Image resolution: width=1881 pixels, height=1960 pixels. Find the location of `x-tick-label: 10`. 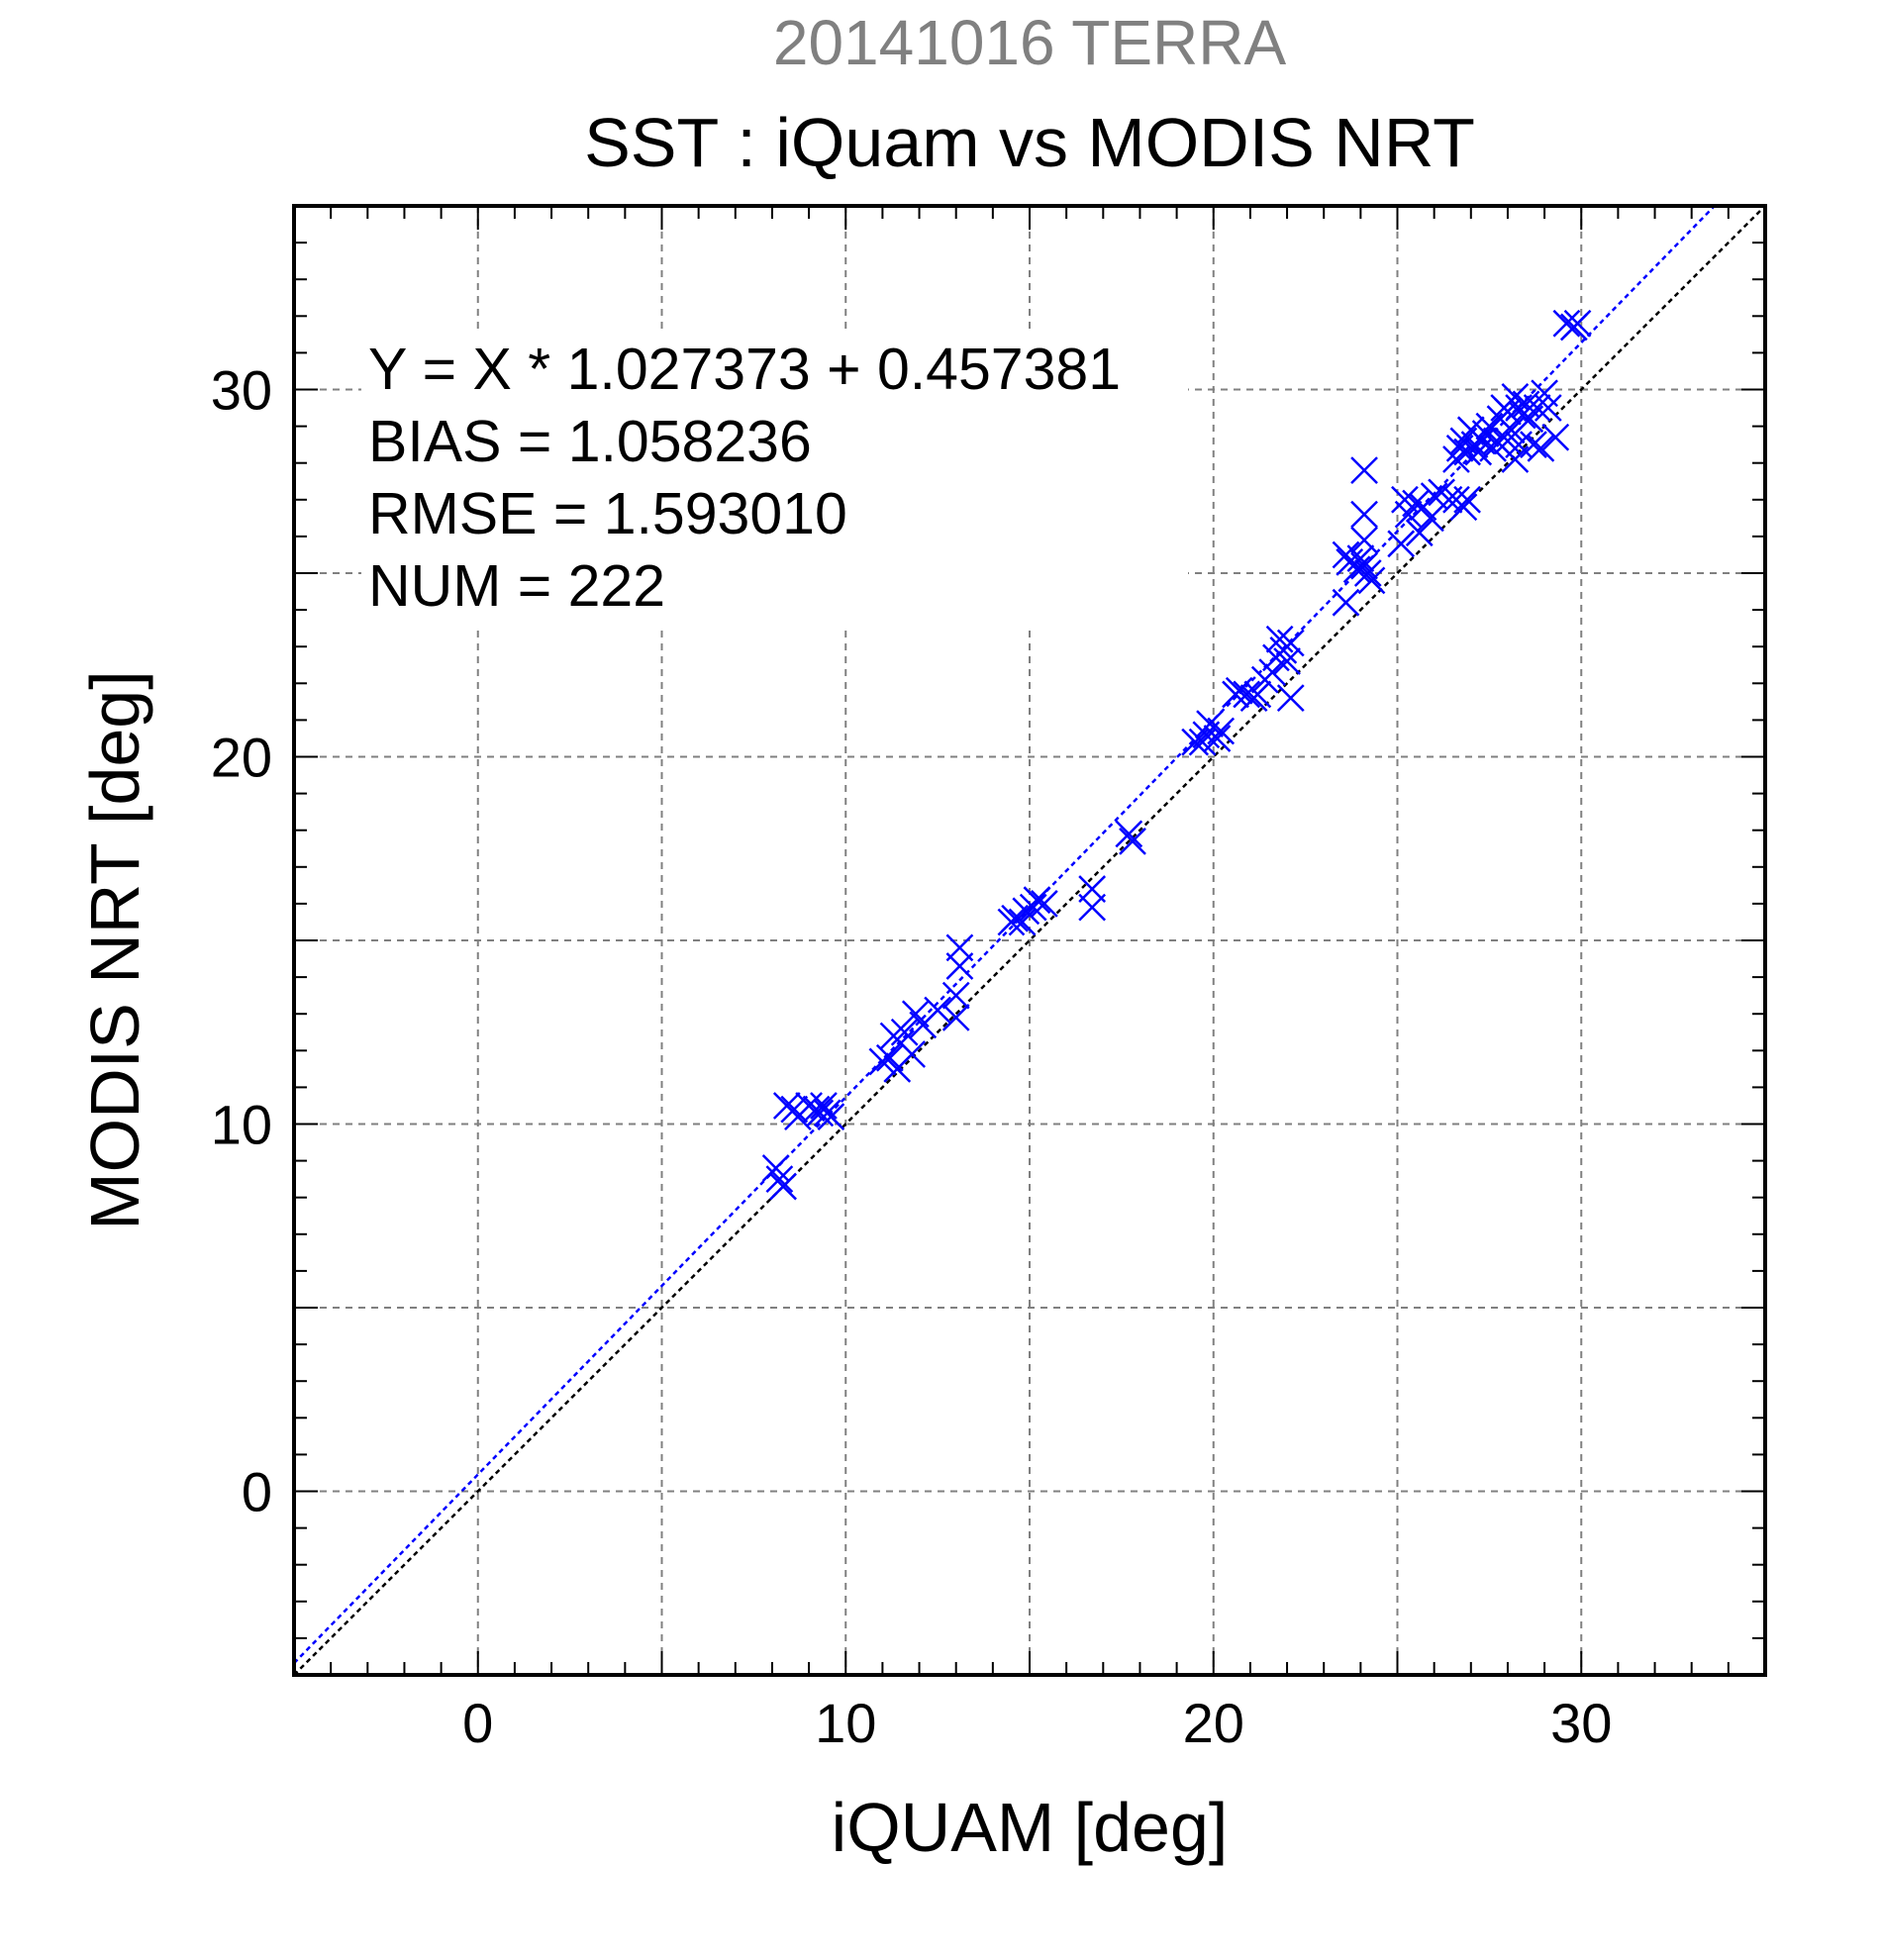

x-tick-label: 10 is located at coordinates (845, 1723).